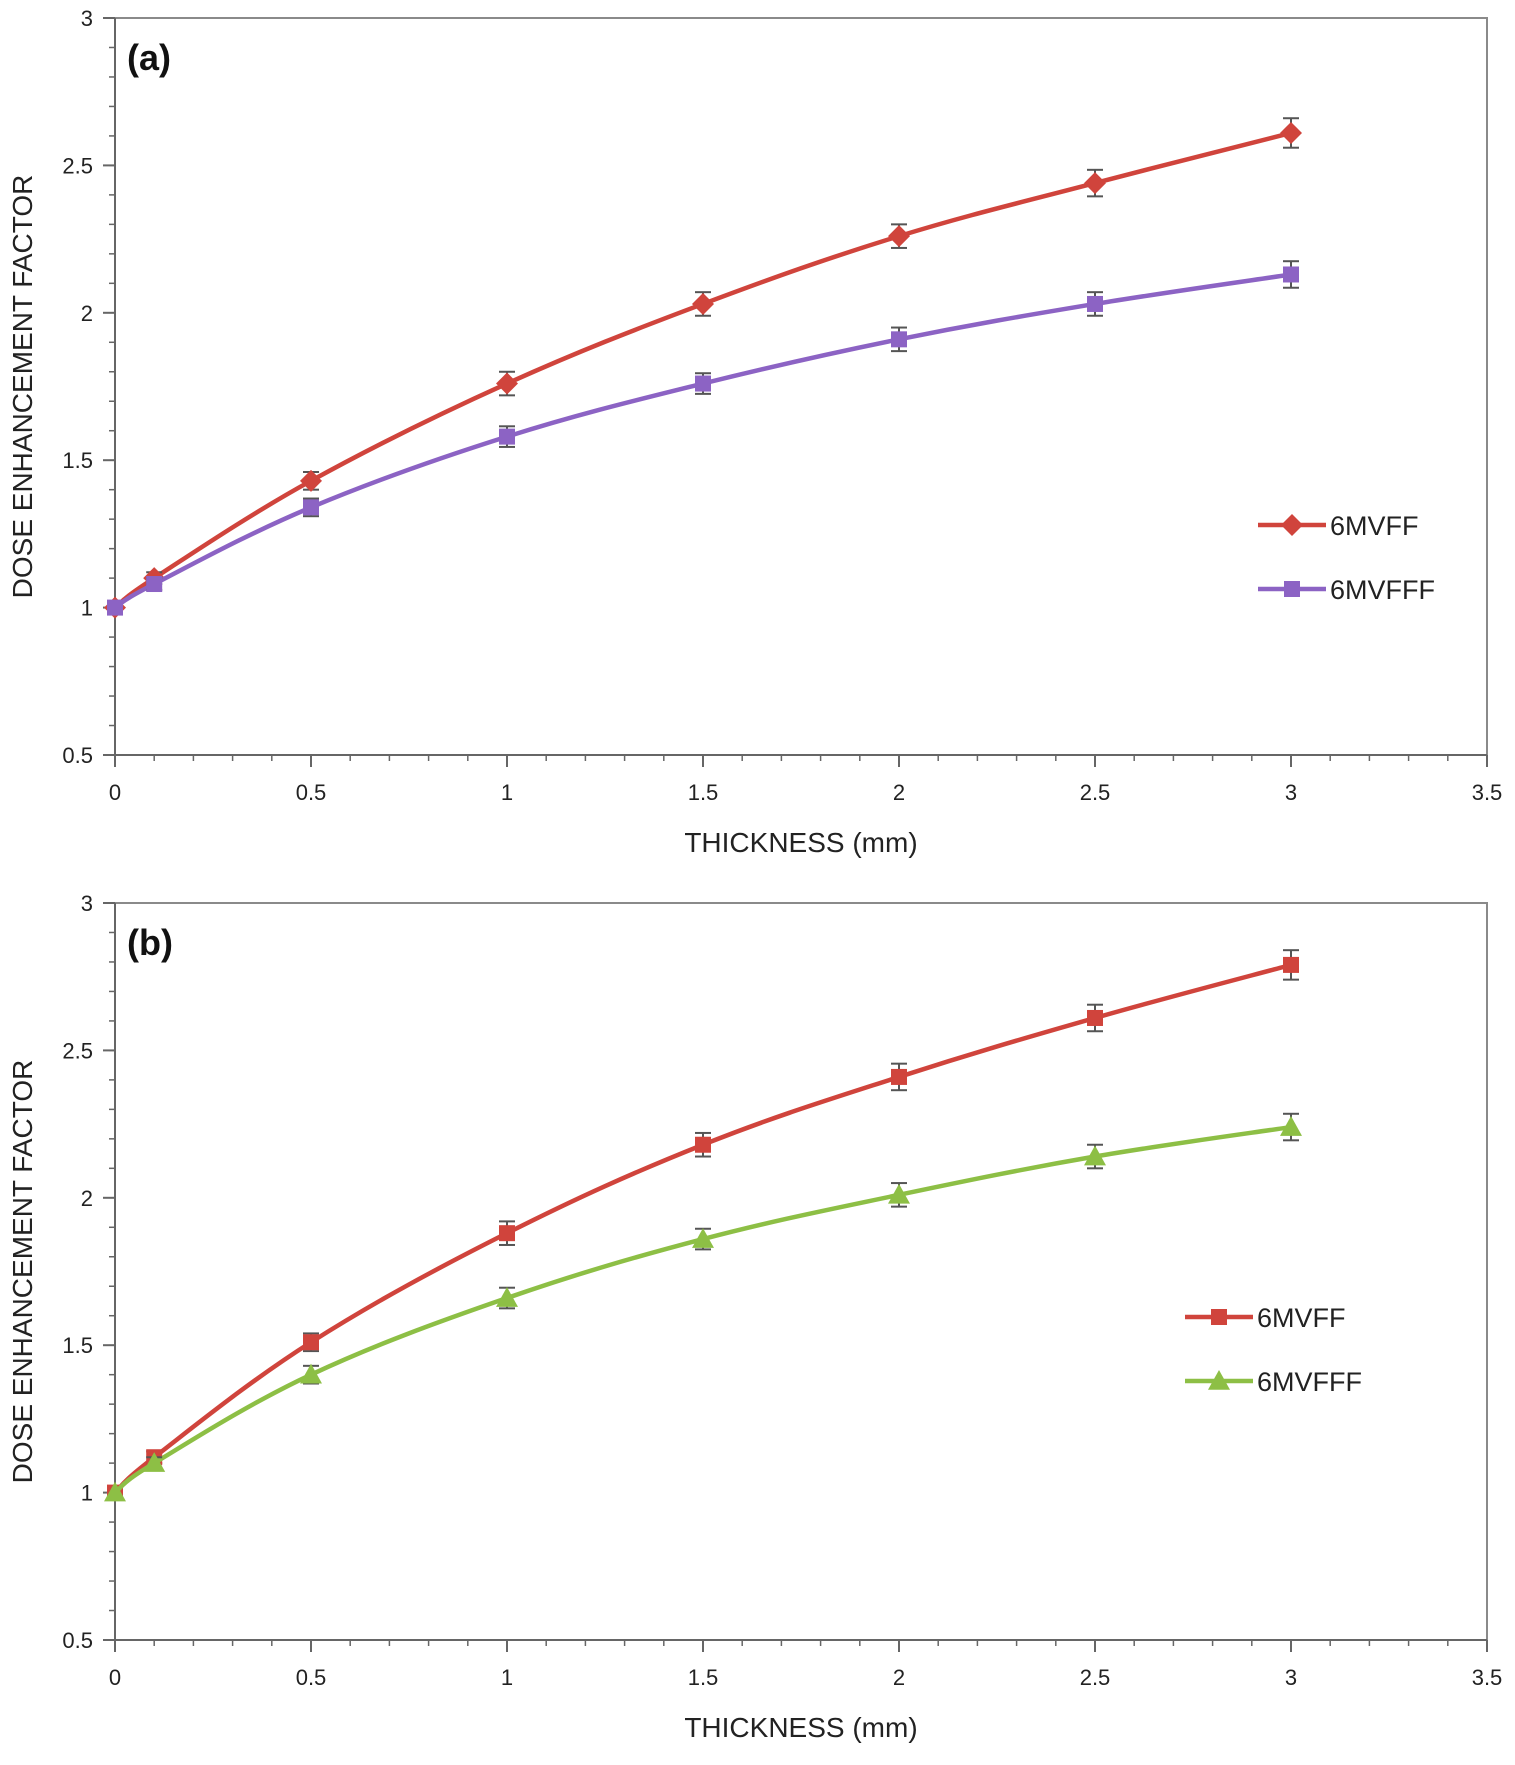  What do you see at coordinates (702, 441) in the screenshot?
I see `series-line-6mvfff` at bounding box center [702, 441].